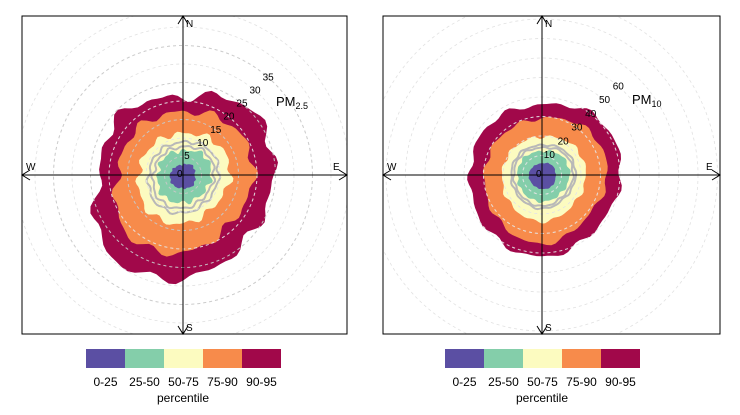 This screenshot has height=415, width=740. Describe the element at coordinates (591, 114) in the screenshot. I see `ring-value-label: 40` at that location.